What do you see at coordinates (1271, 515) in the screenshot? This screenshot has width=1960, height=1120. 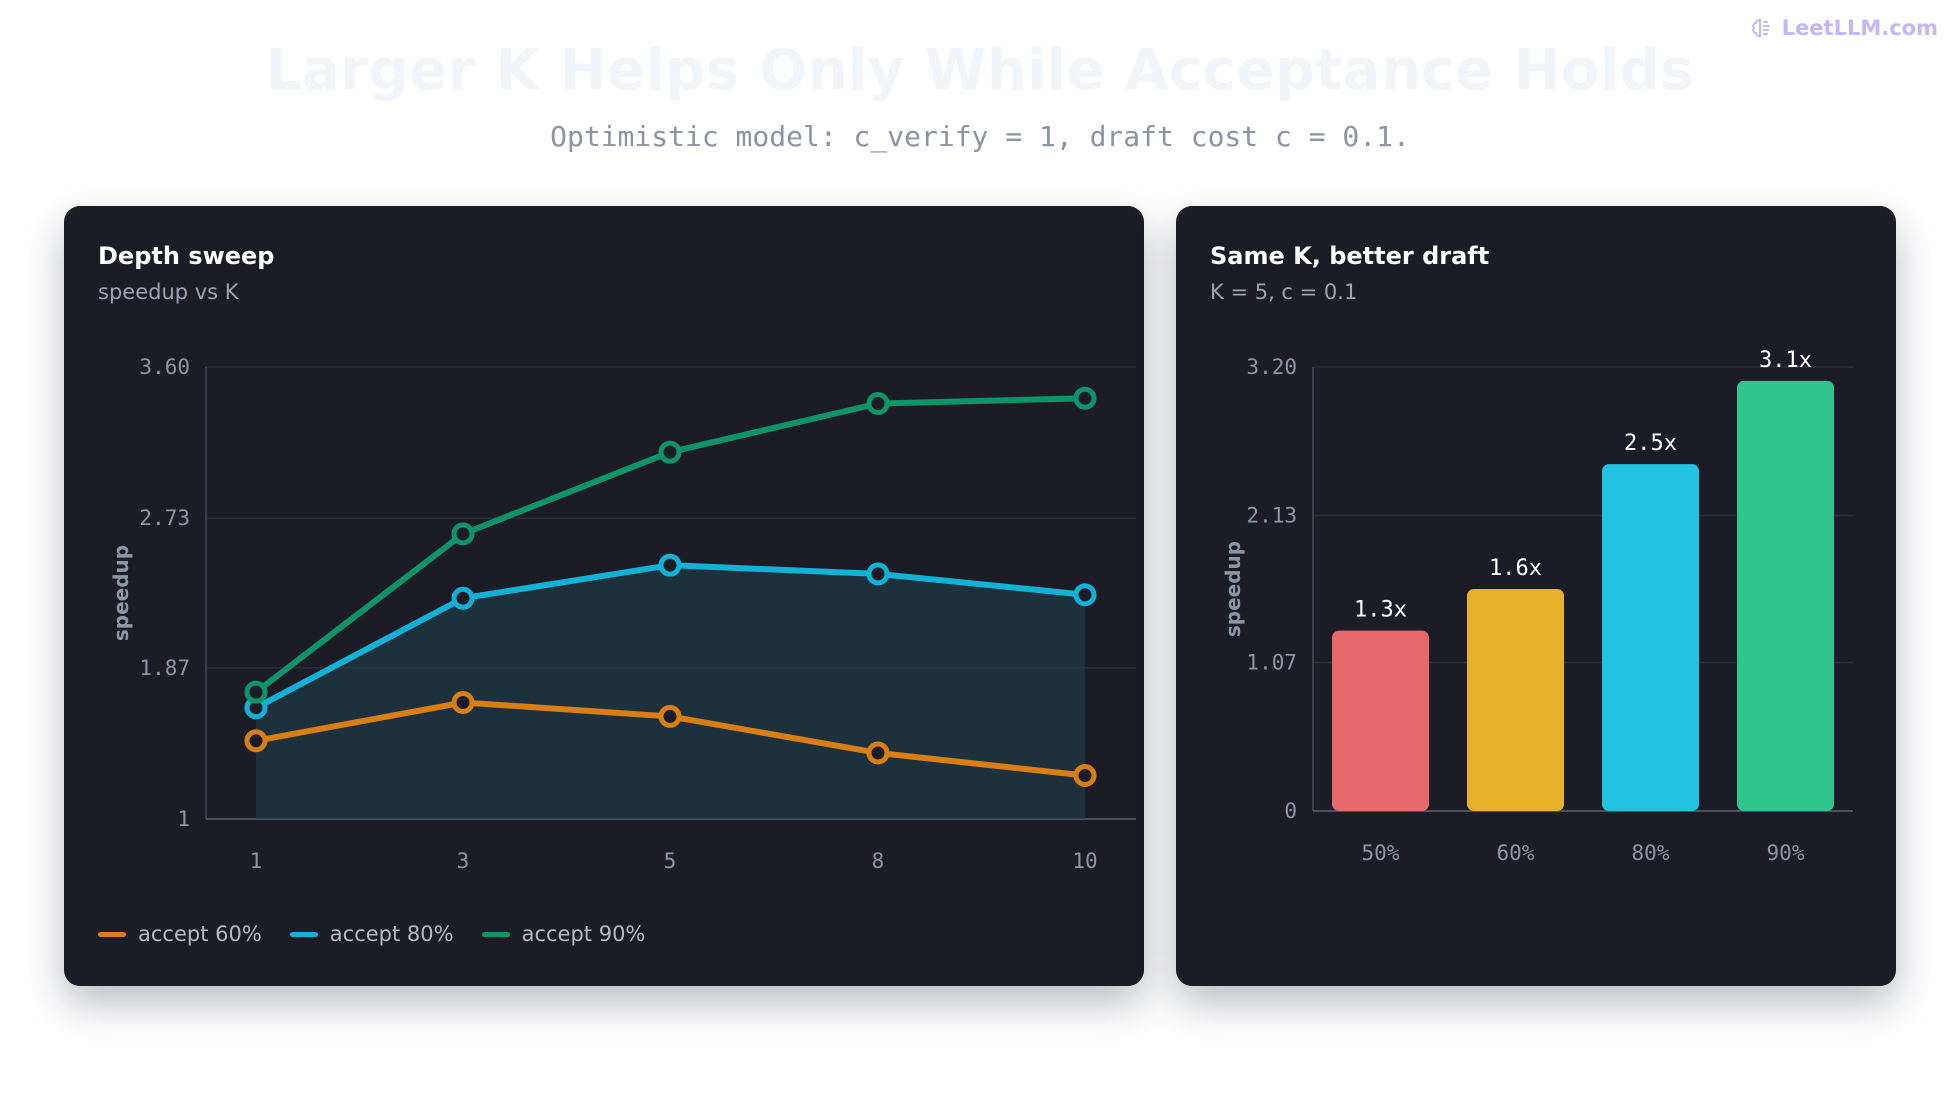 I see `y-tick-label: 2.13` at bounding box center [1271, 515].